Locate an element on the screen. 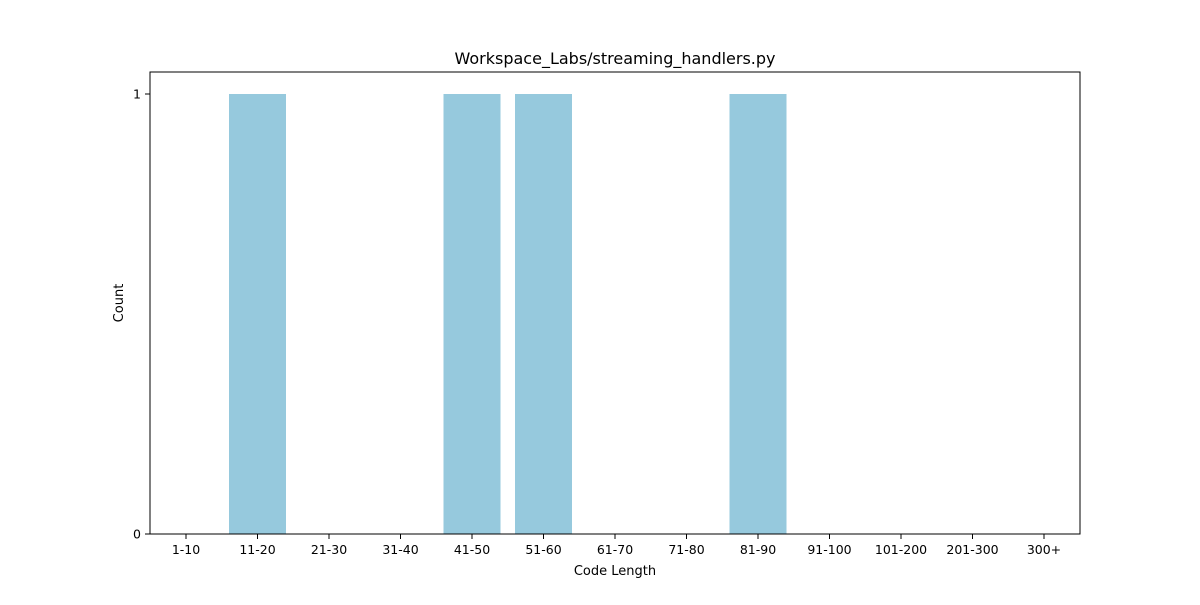 This screenshot has width=1200, height=605. x-tick-label: 201-300 is located at coordinates (972, 549).